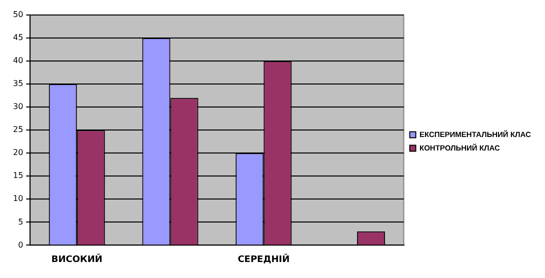 The width and height of the screenshot is (545, 278). Describe the element at coordinates (18, 175) in the screenshot. I see `y-tick-label: 15` at that location.